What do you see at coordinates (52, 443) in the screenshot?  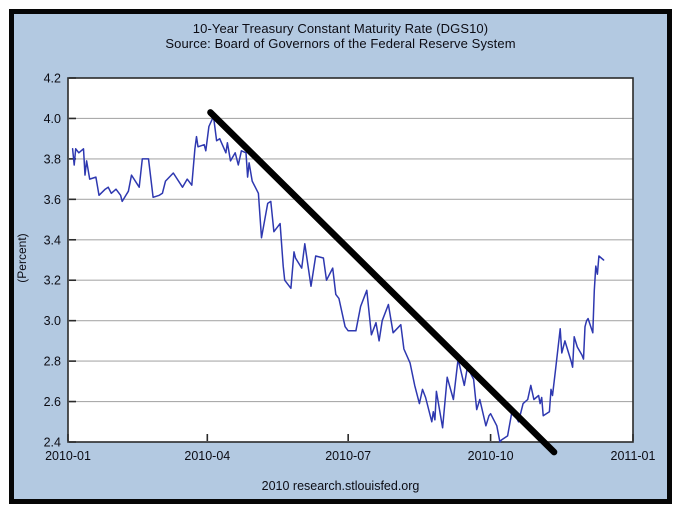 I see `y-tick-label: 2.4` at bounding box center [52, 443].